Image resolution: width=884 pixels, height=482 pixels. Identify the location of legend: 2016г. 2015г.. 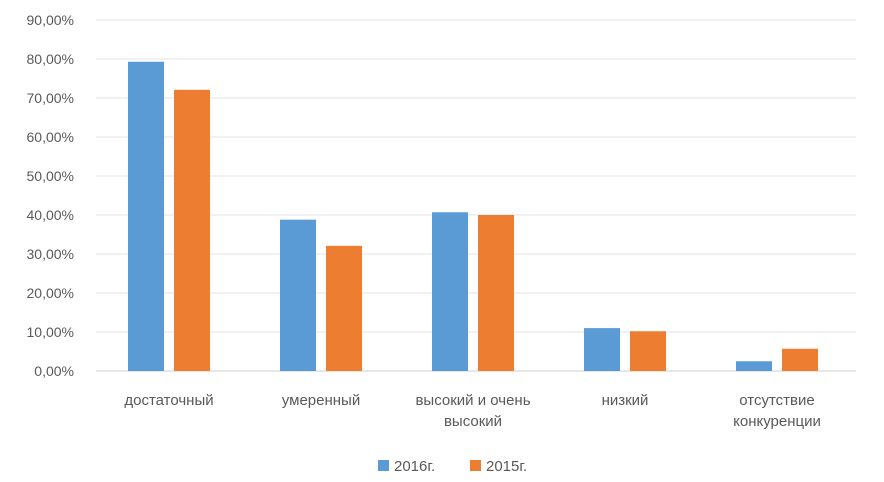
(452, 466).